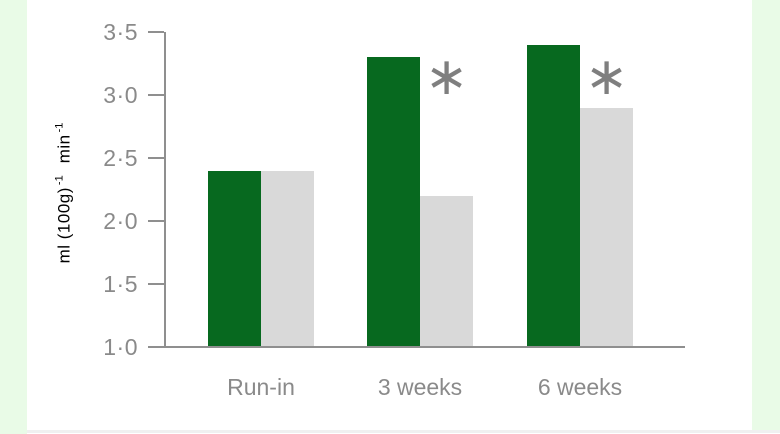 This screenshot has width=780, height=434. What do you see at coordinates (606, 227) in the screenshot?
I see `bar-grey-6-weeks` at bounding box center [606, 227].